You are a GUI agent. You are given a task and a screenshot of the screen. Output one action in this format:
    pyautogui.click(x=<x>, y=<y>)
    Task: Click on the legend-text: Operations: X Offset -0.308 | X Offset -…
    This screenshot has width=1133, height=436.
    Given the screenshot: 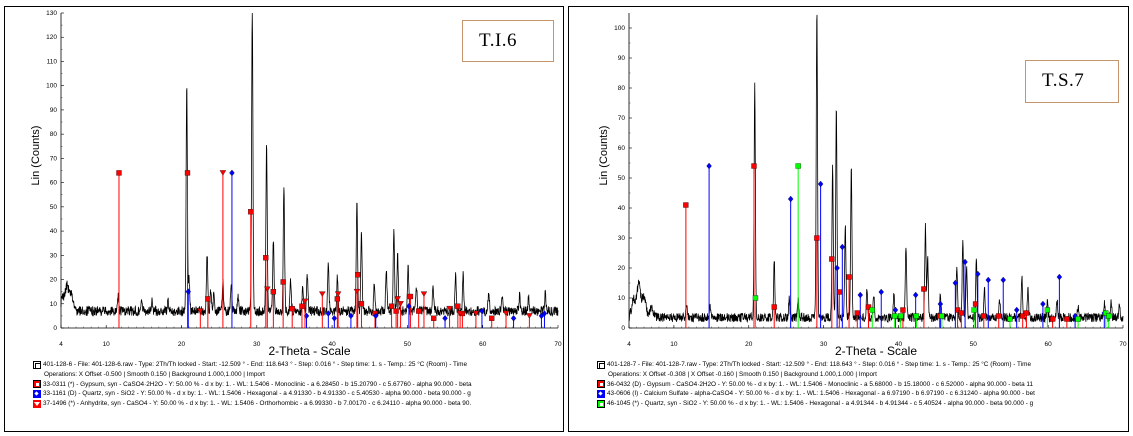 What is the action you would take?
    pyautogui.click(x=742, y=374)
    